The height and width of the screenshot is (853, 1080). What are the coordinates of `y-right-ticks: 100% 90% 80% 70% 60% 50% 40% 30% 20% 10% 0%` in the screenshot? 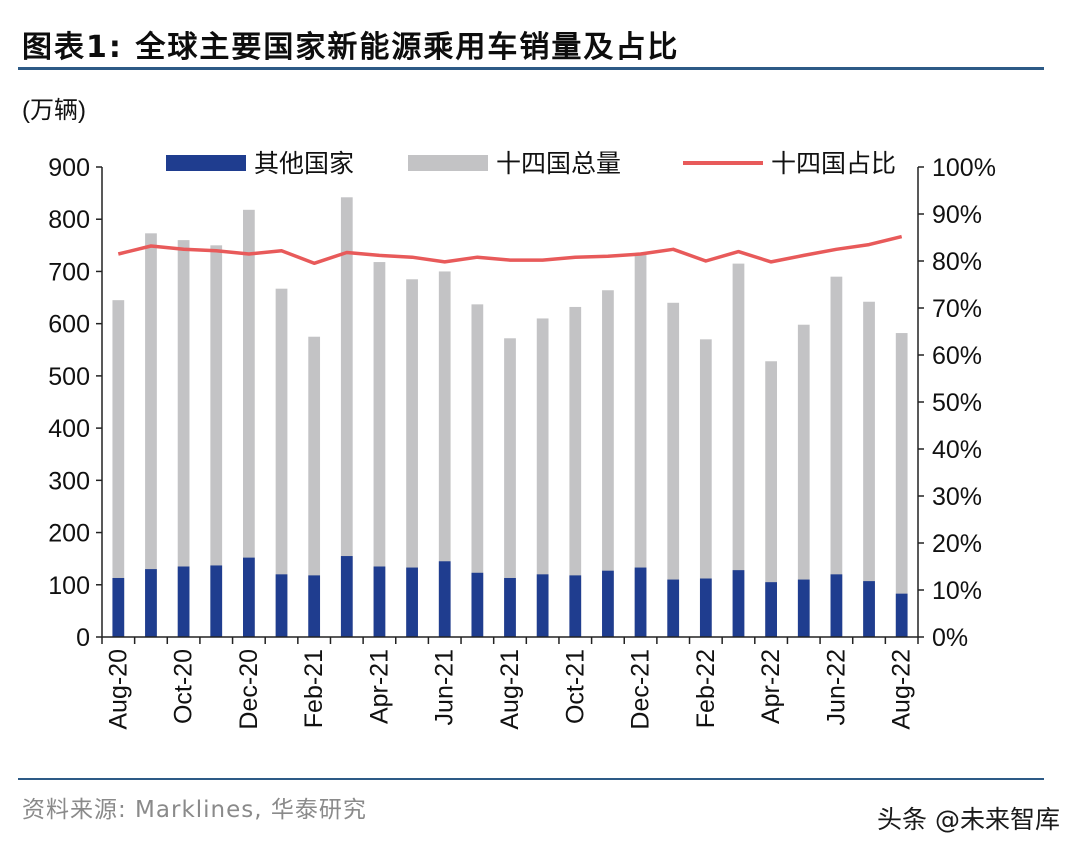 It's located at (957, 403).